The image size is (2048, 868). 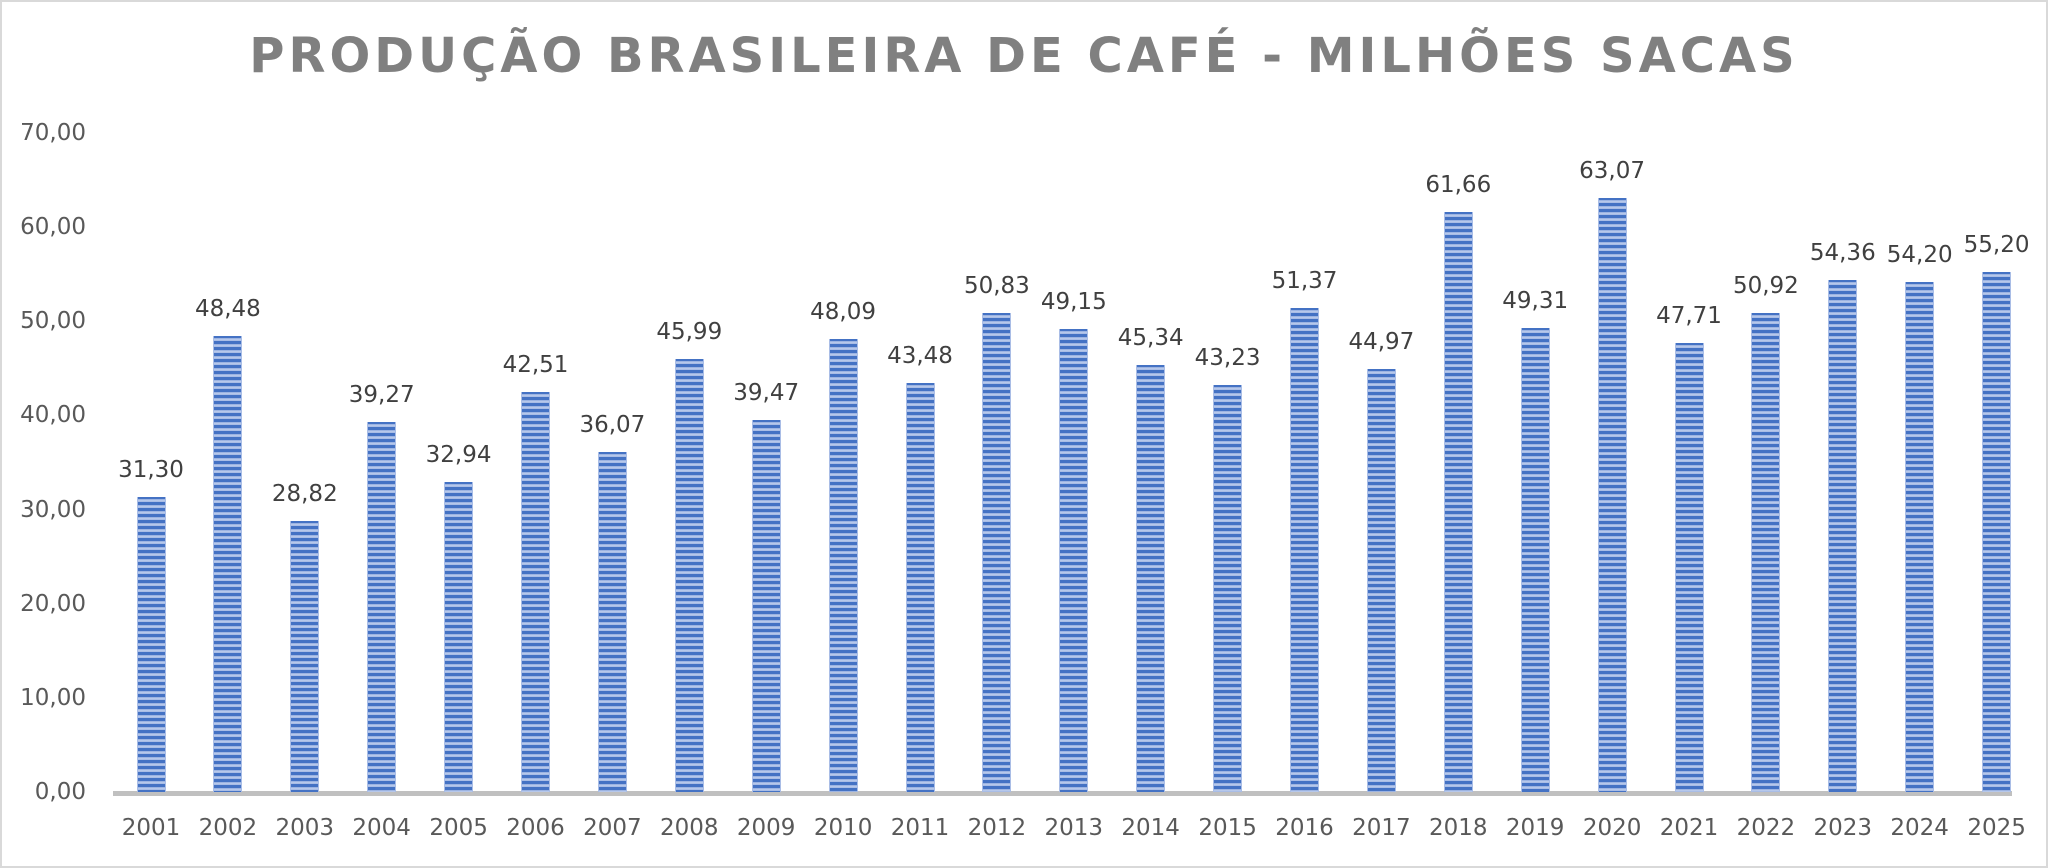 What do you see at coordinates (612, 425) in the screenshot?
I see `data-label: 36,07` at bounding box center [612, 425].